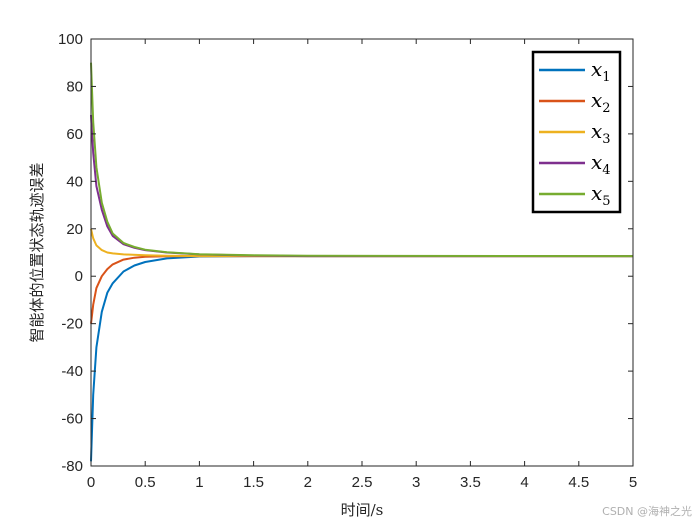  What do you see at coordinates (70, 39) in the screenshot?
I see `y-tick-label: 100` at bounding box center [70, 39].